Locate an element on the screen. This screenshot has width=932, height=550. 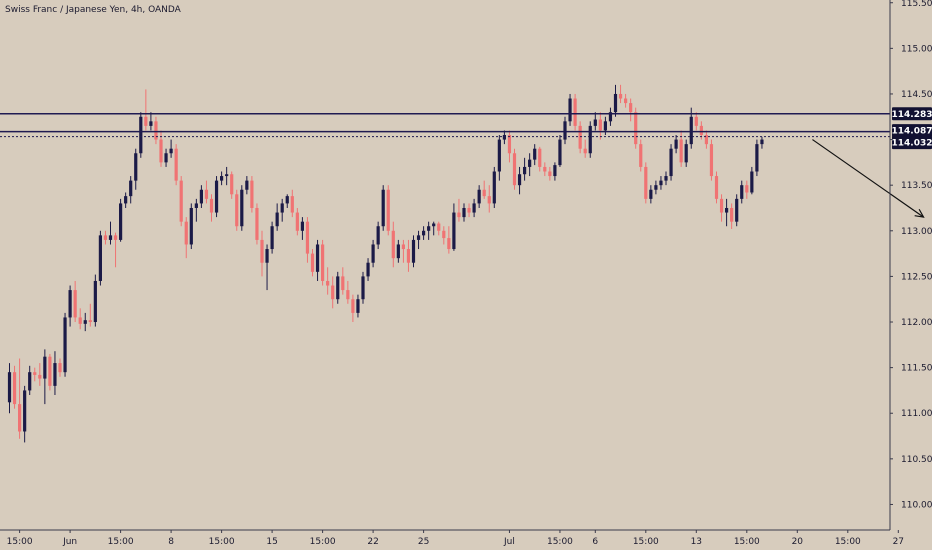
chart-title: Swiss Franc / Japanese Yen, 4h, OANDA is located at coordinates (93, 10).